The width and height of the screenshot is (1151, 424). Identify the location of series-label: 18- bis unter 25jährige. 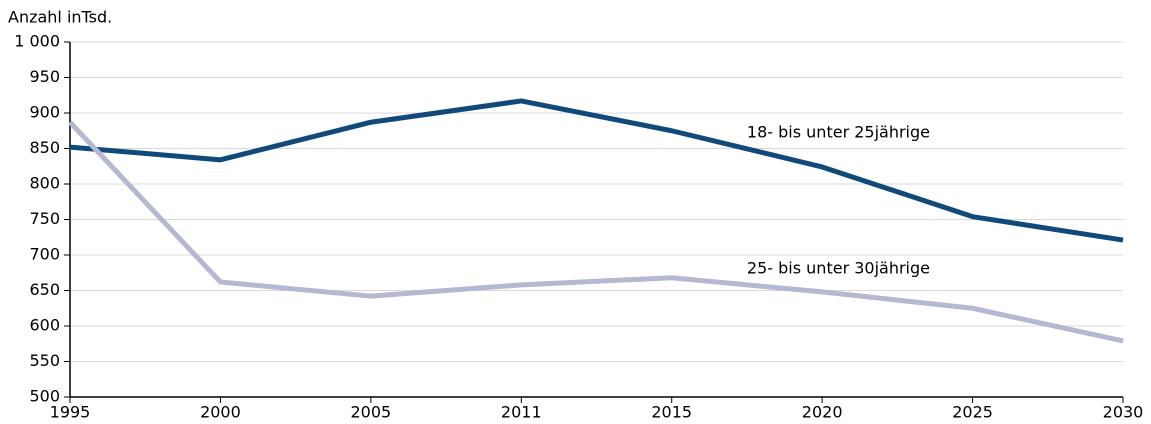
(838, 131).